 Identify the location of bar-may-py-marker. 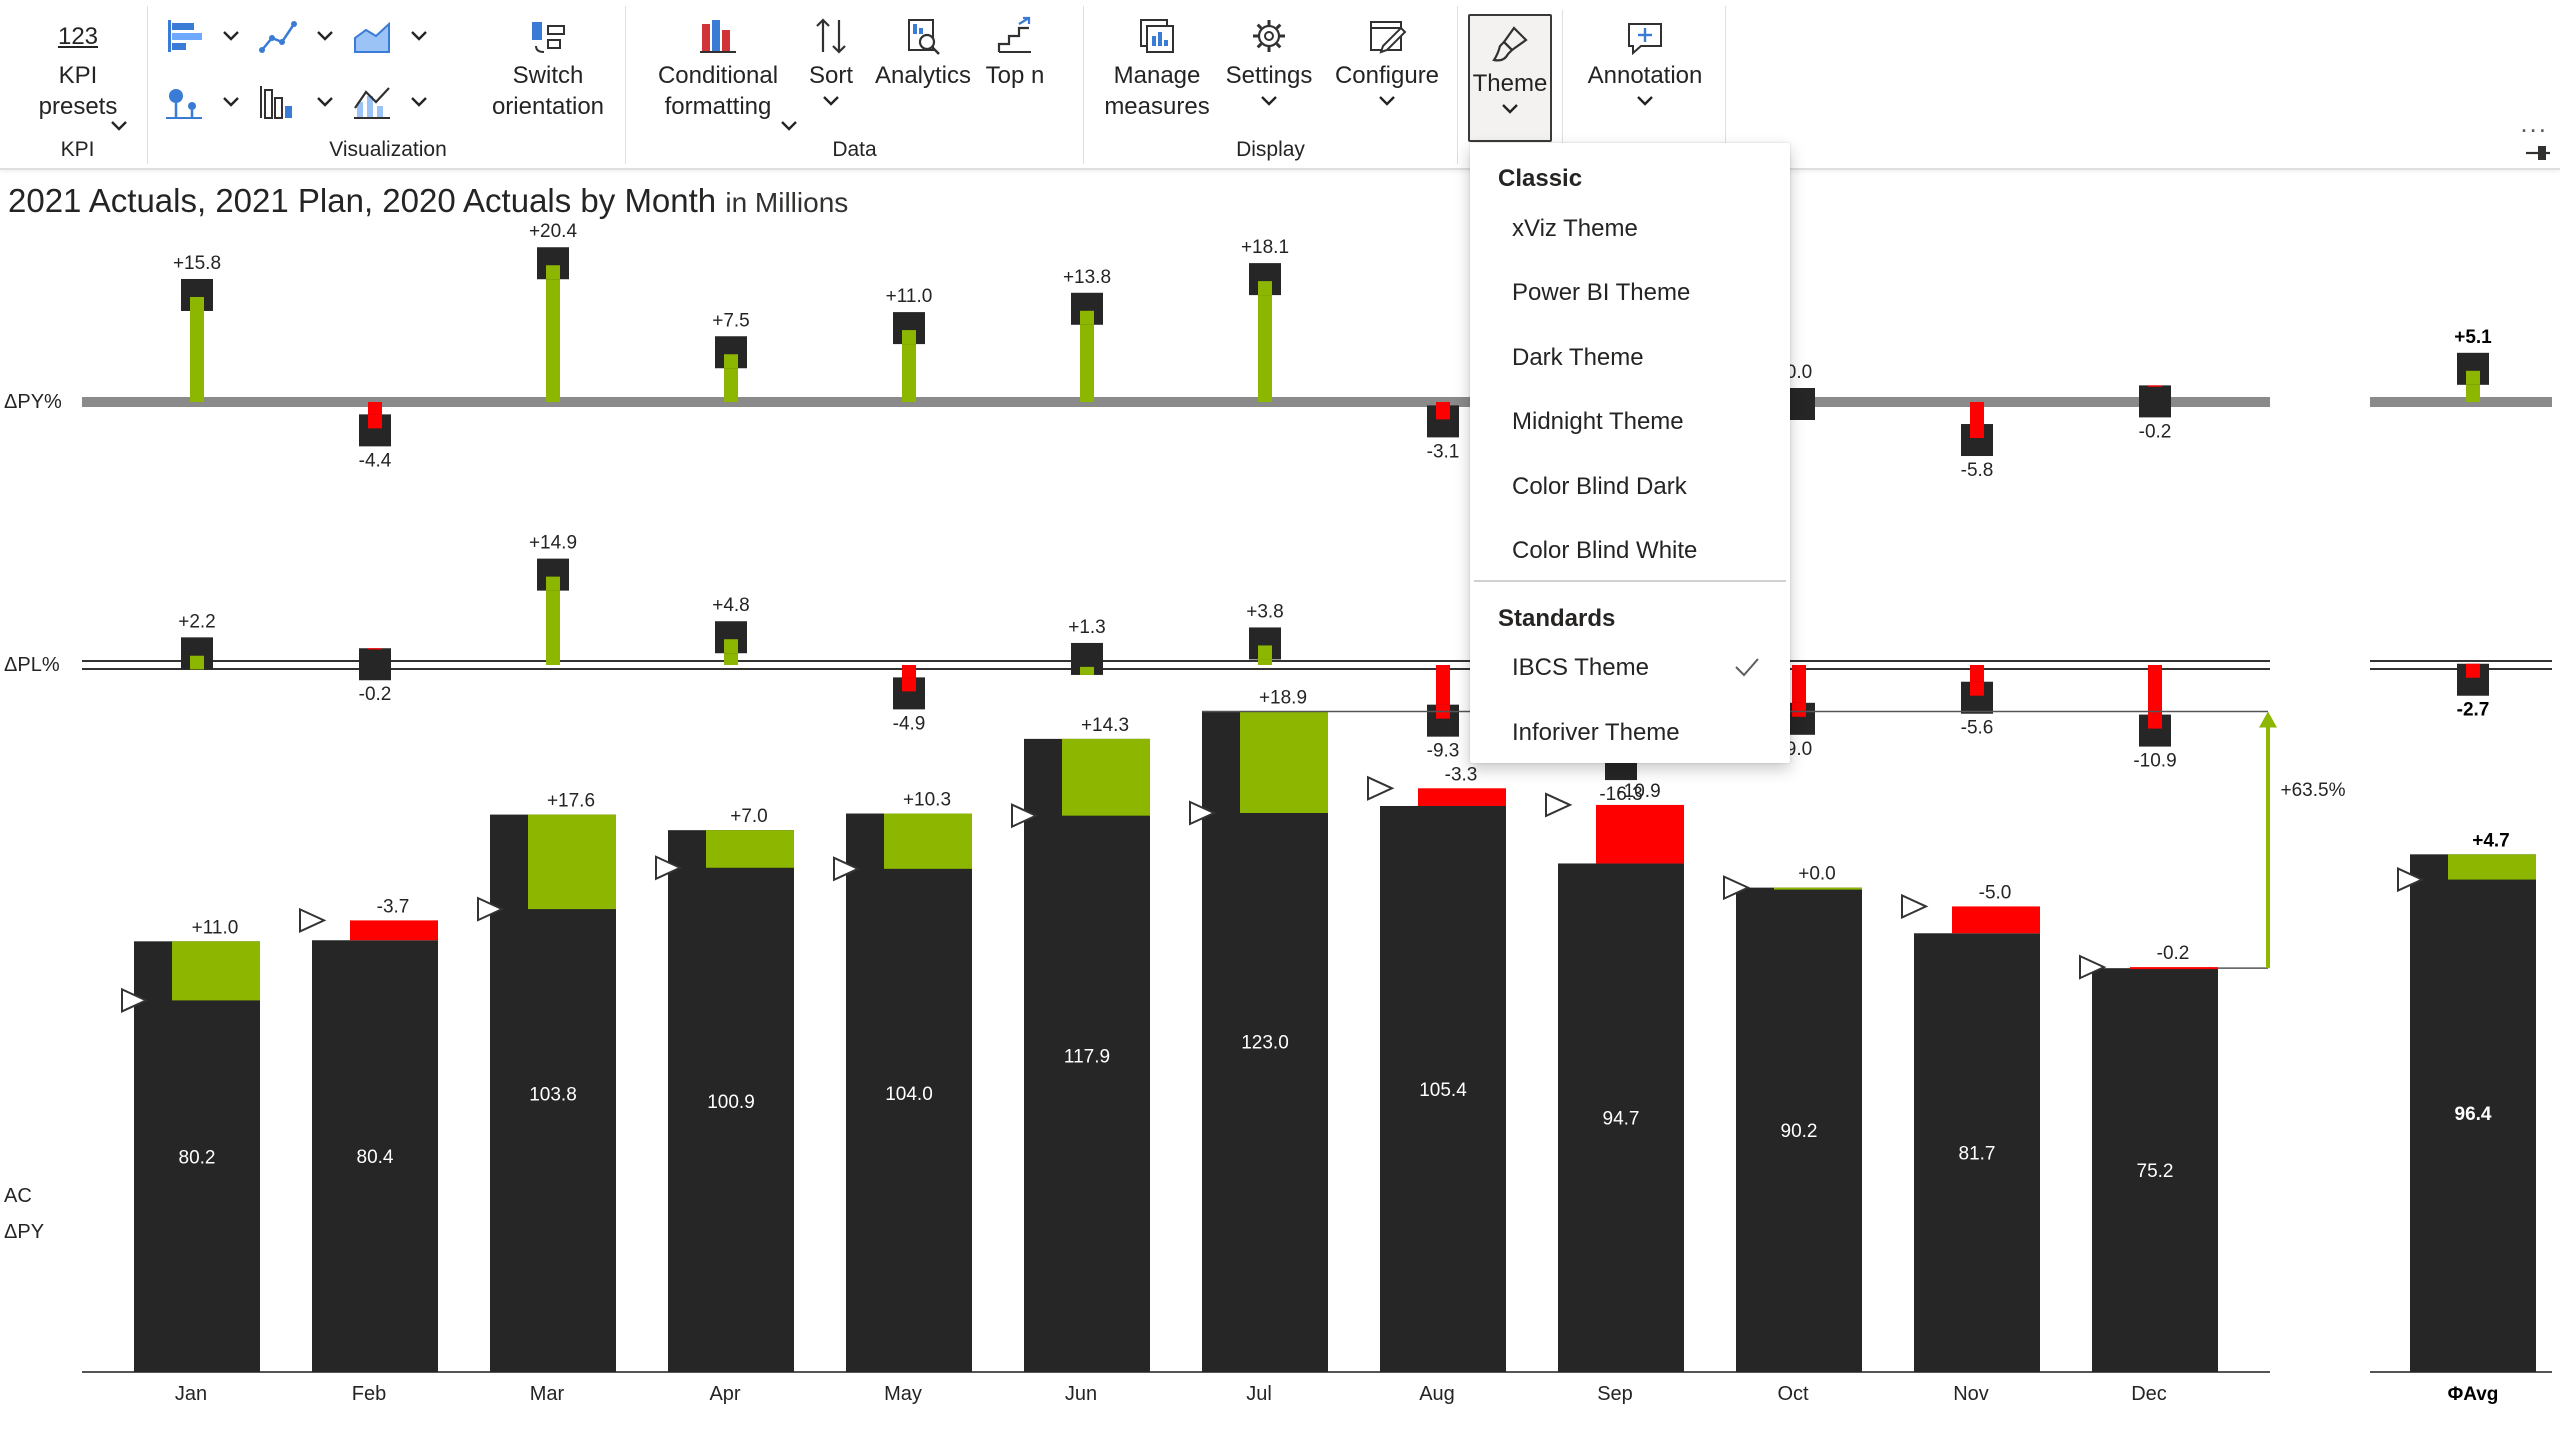
(847, 869).